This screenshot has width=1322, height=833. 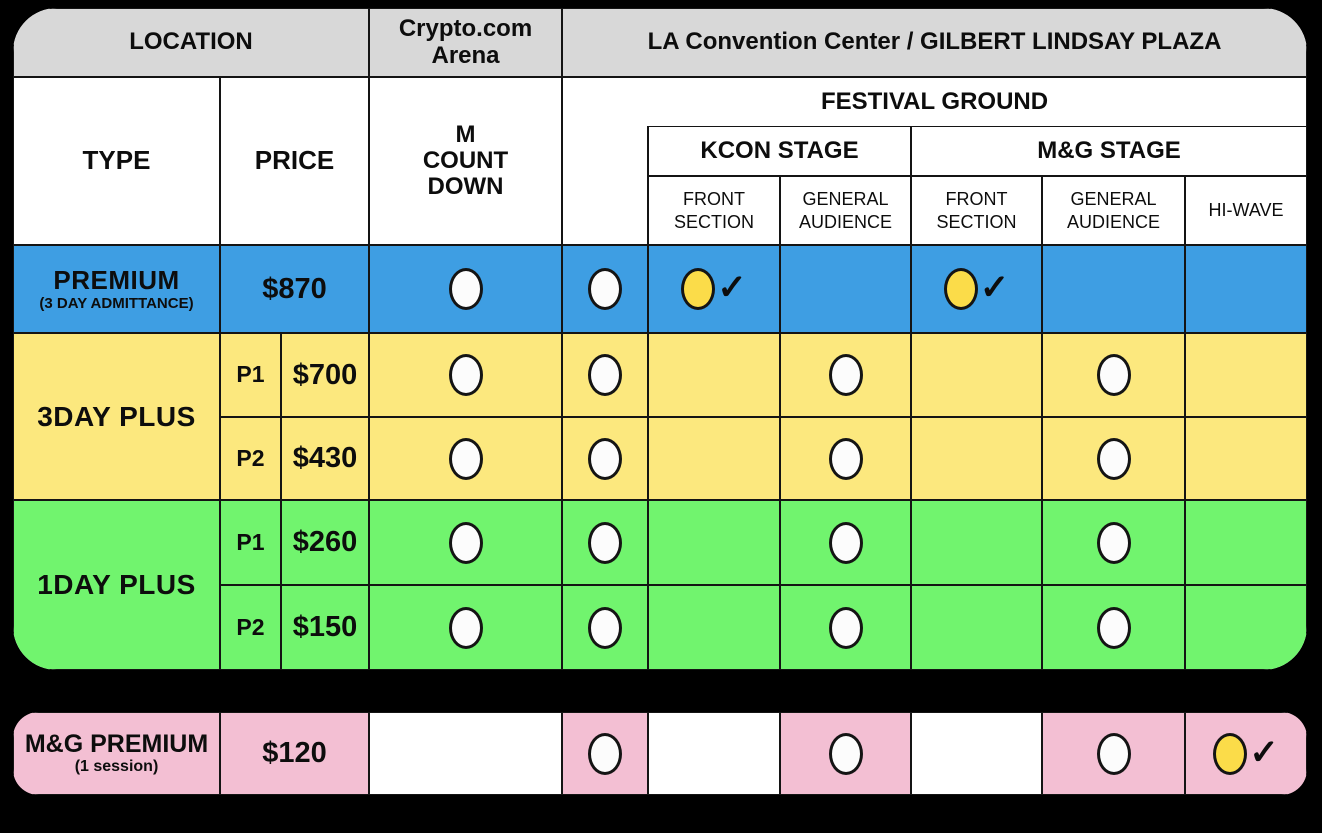 What do you see at coordinates (191, 42) in the screenshot?
I see `location-header: LOCATION` at bounding box center [191, 42].